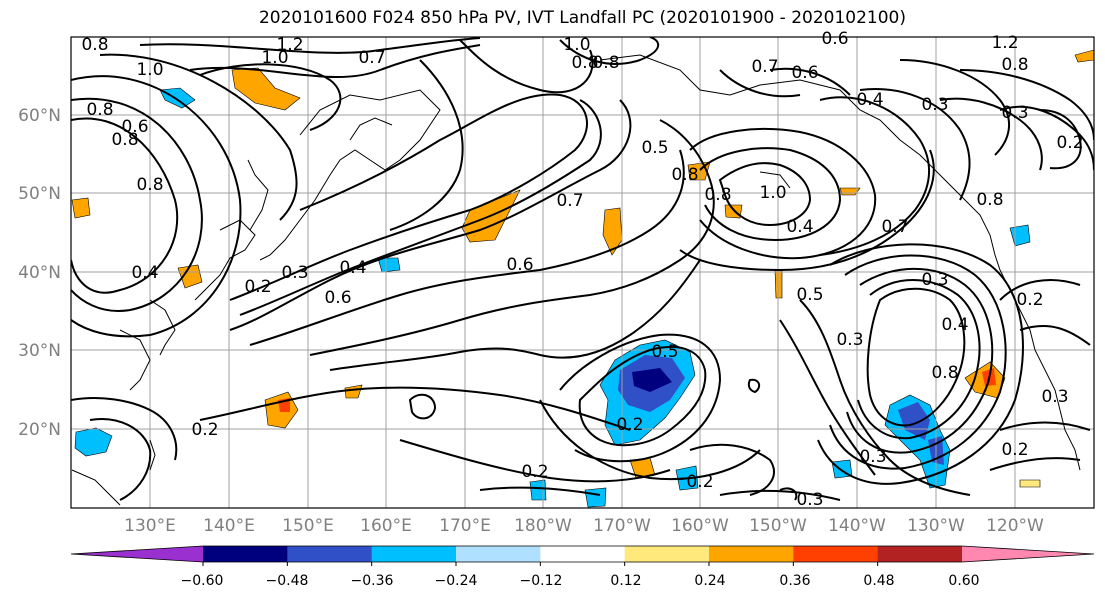 Image resolution: width=1105 pixels, height=605 pixels. What do you see at coordinates (372, 581) in the screenshot?
I see `colorbar-tick-label: −0.36` at bounding box center [372, 581].